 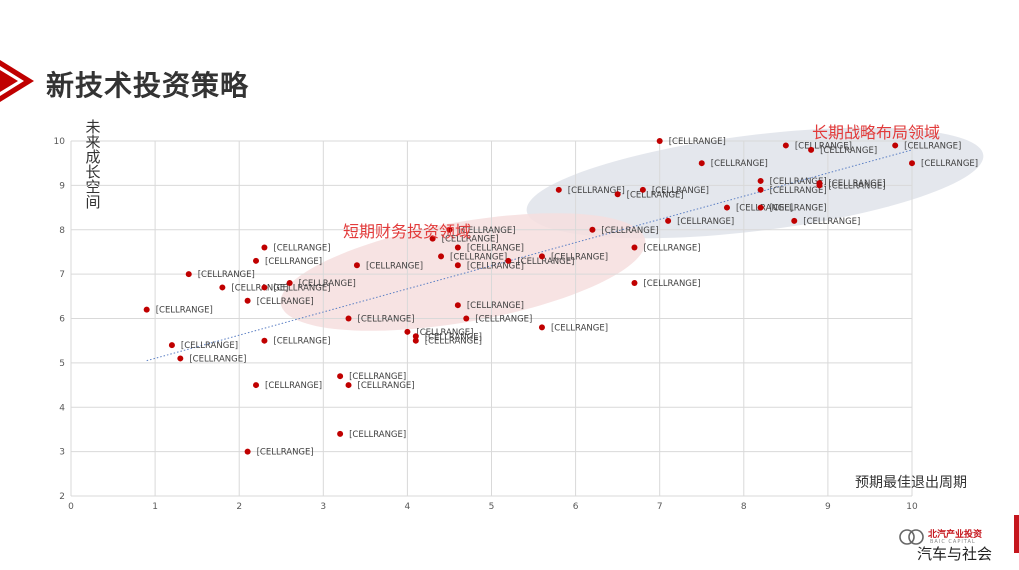 I want to click on y-tick-label: 8, so click(x=62, y=231).